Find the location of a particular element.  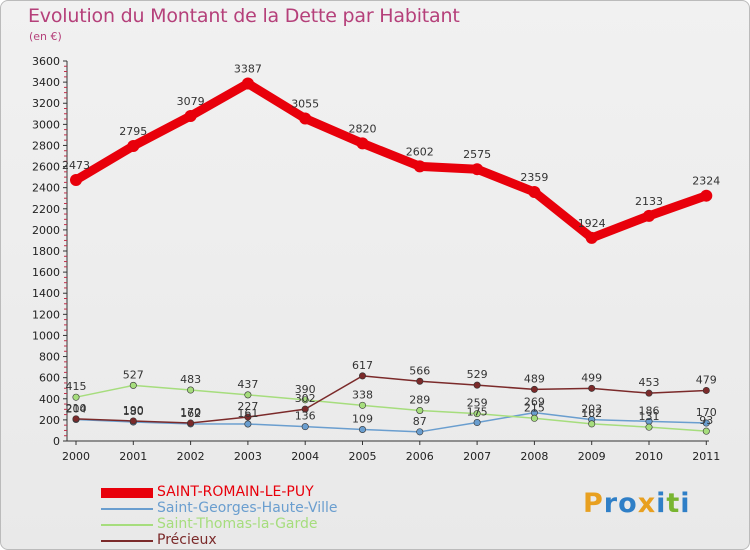

y-tick-label: 3600 is located at coordinates (46, 61).